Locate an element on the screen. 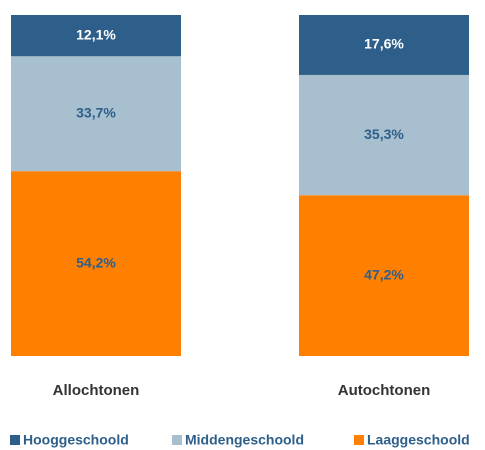 This screenshot has height=450, width=485. legend-label: Middengeschoold is located at coordinates (244, 440).